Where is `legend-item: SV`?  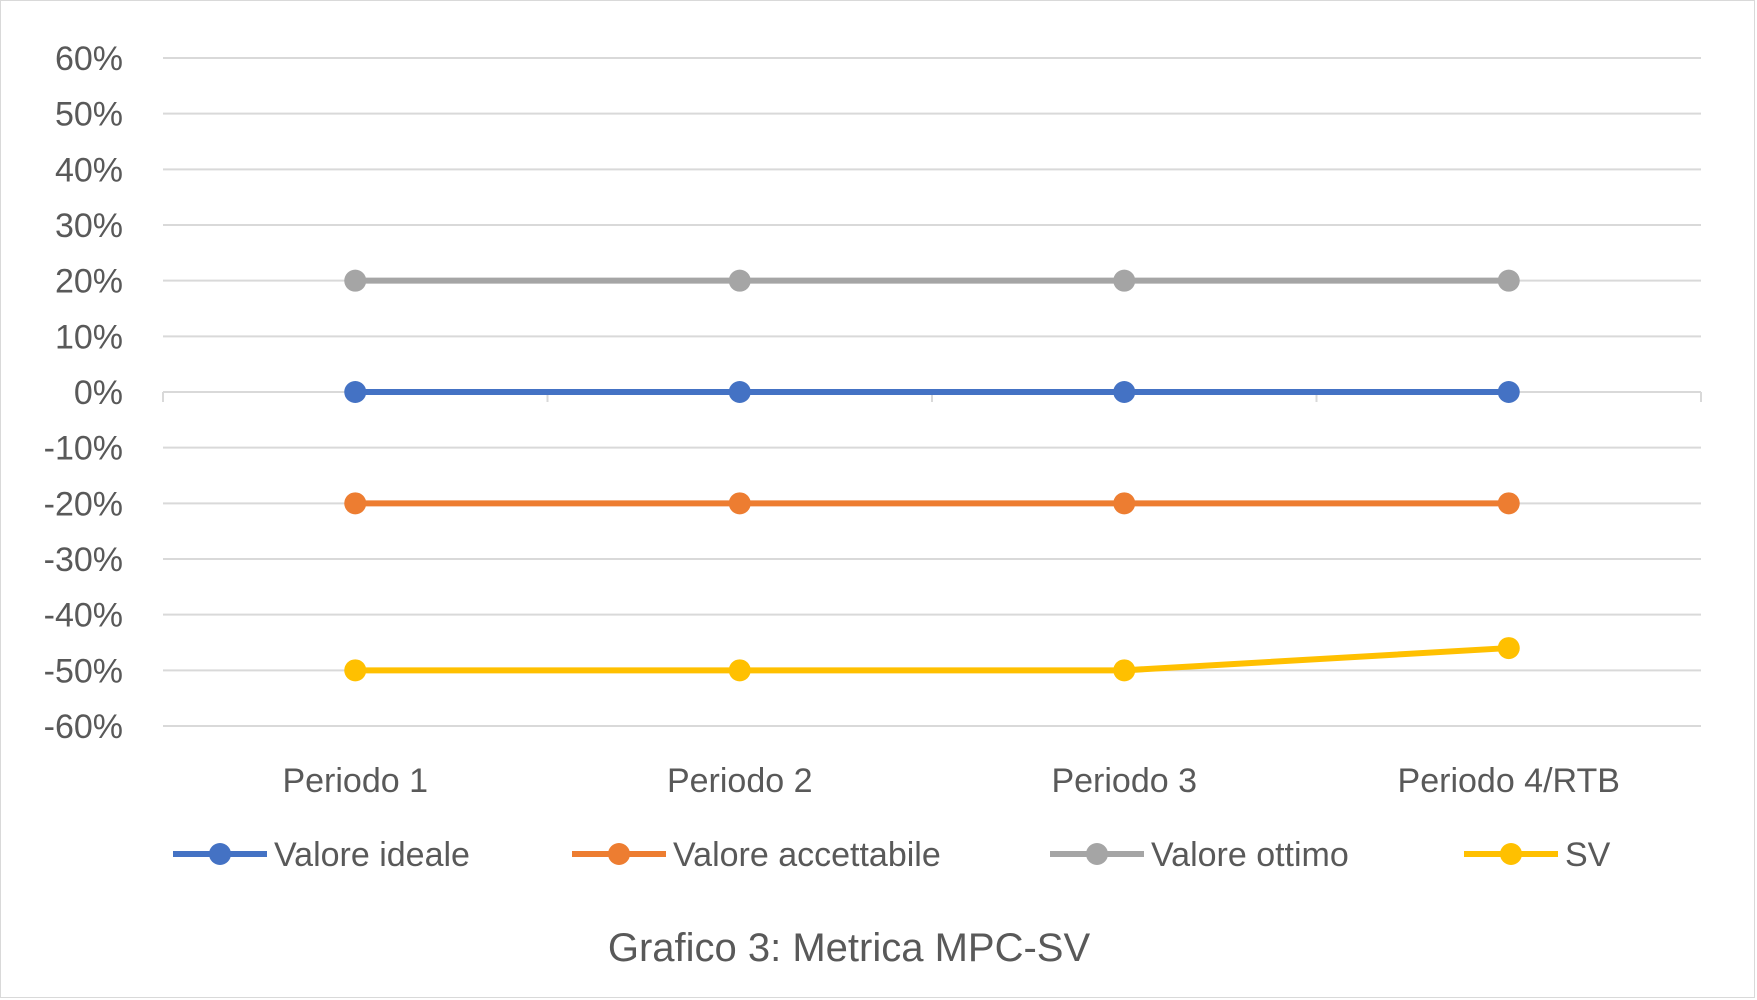 legend-item: SV is located at coordinates (1537, 855).